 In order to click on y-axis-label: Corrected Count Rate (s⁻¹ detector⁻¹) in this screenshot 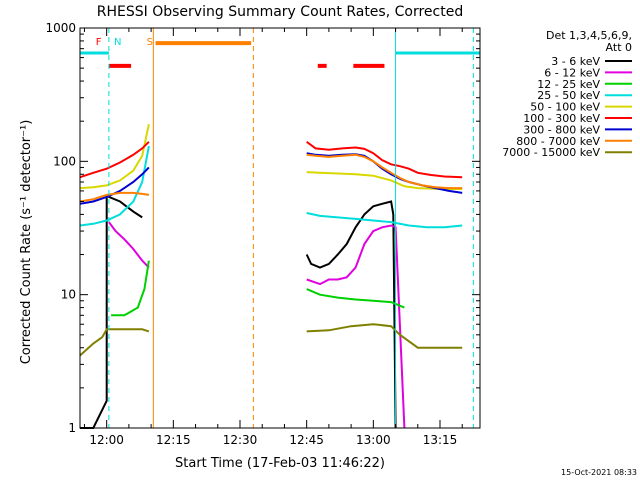, I will do `click(26, 242)`.